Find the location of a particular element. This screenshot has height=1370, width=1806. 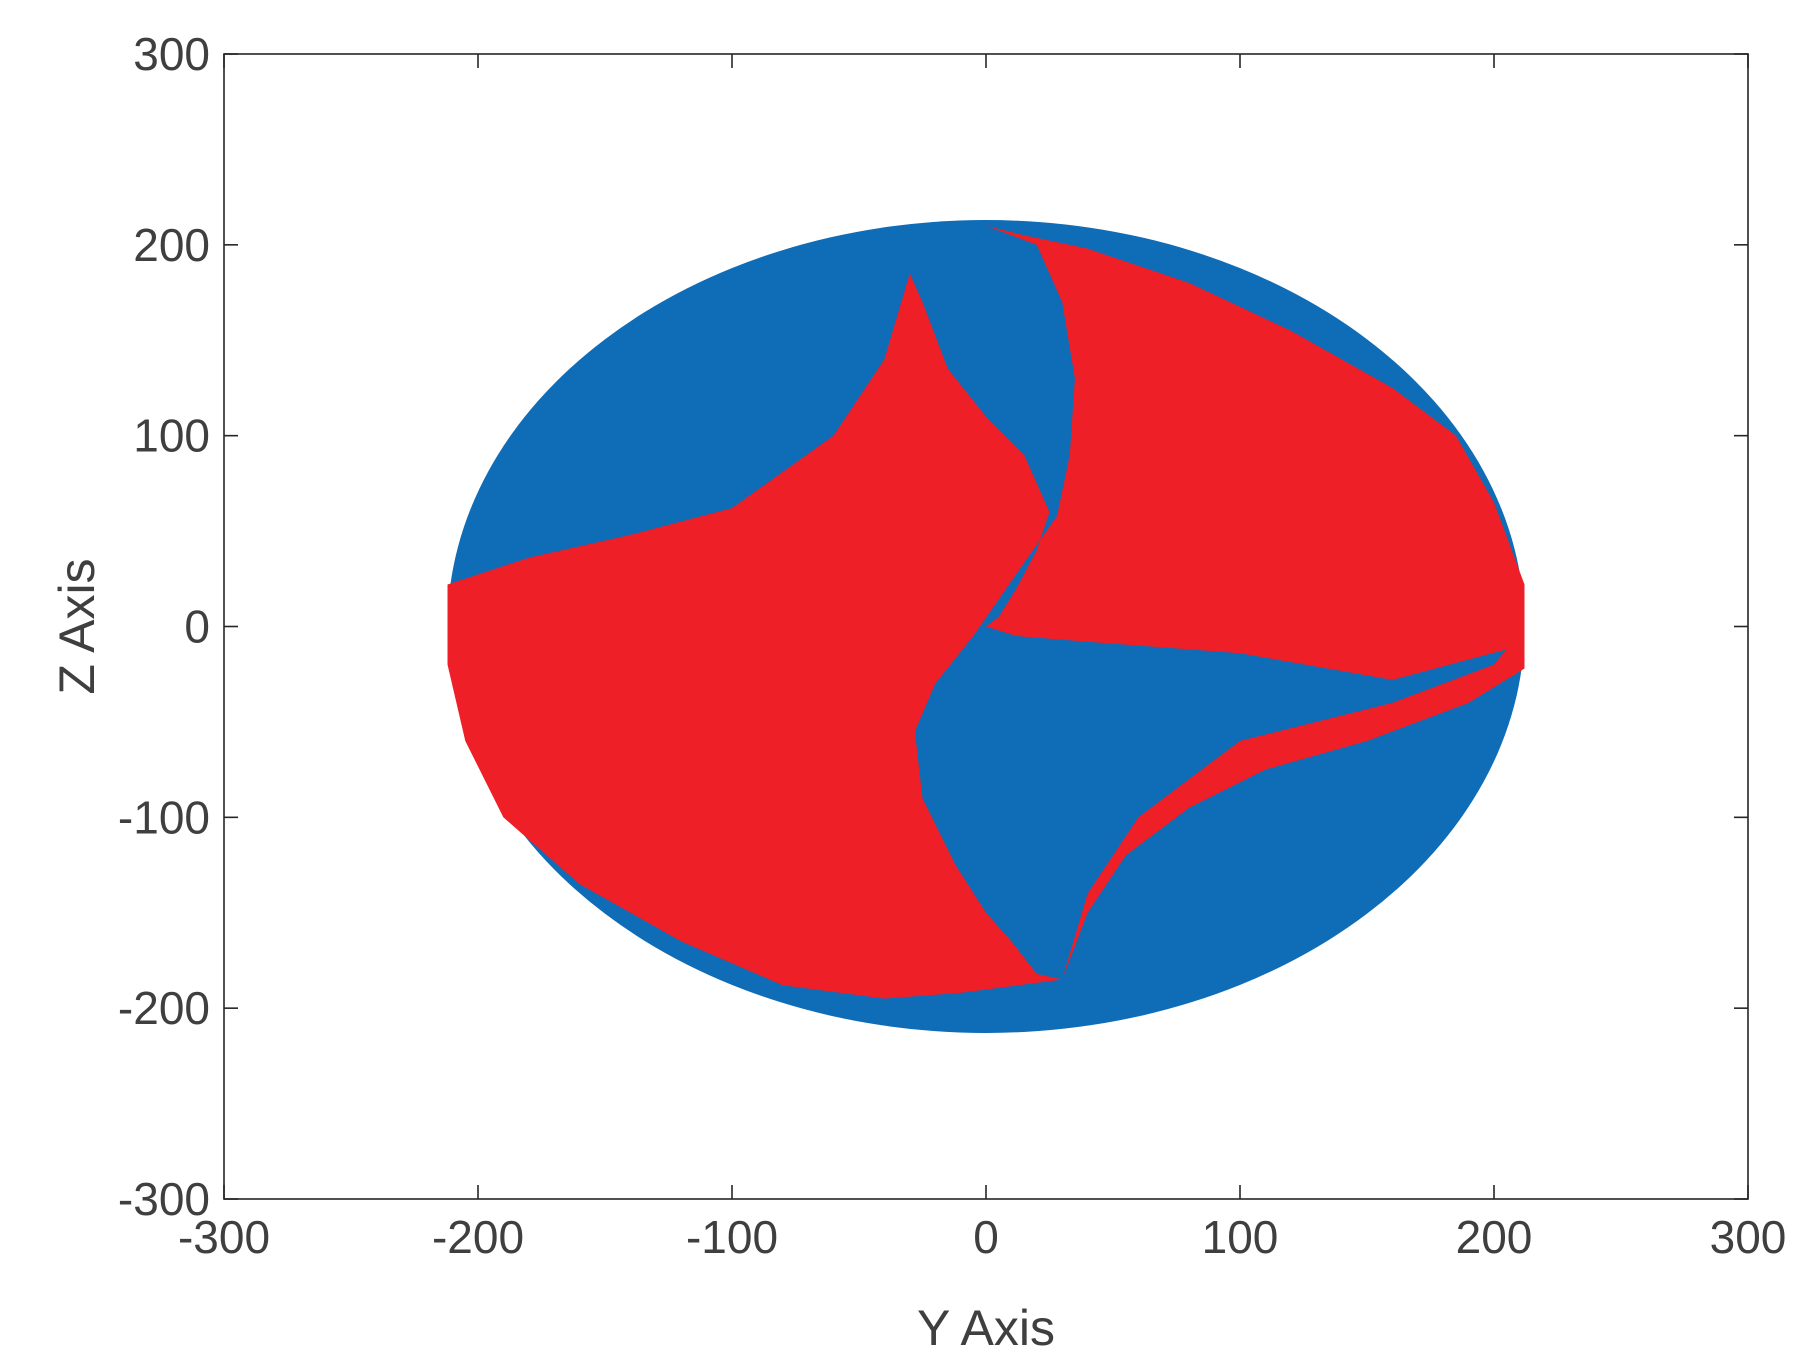

y-tick-label: -200 is located at coordinates (164, 1008).